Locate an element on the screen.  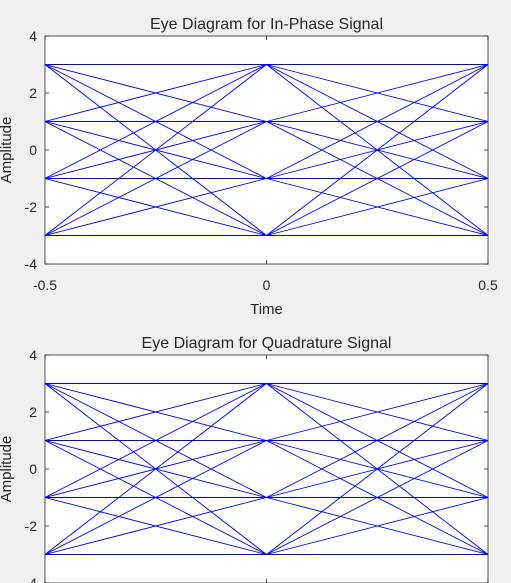
x-tick-label: 0 is located at coordinates (267, 285).